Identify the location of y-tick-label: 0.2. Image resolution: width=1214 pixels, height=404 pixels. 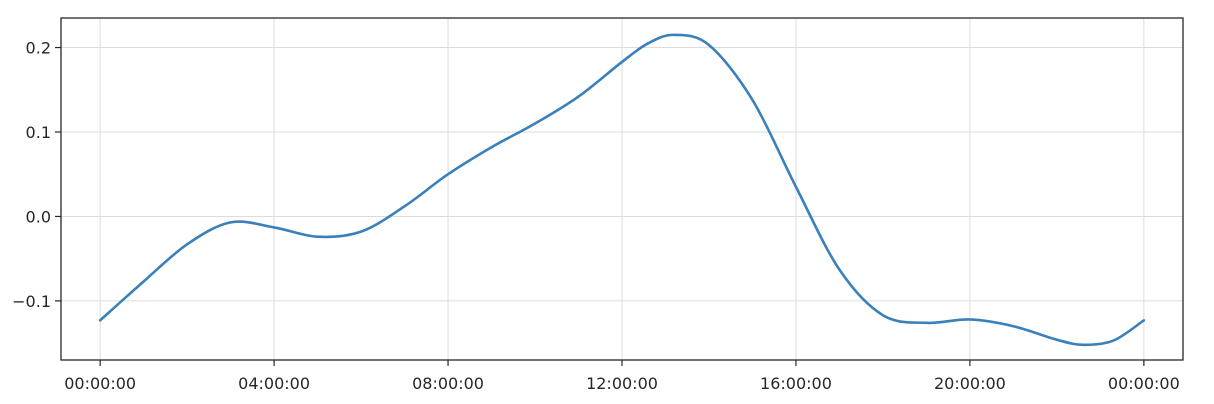
(38, 48).